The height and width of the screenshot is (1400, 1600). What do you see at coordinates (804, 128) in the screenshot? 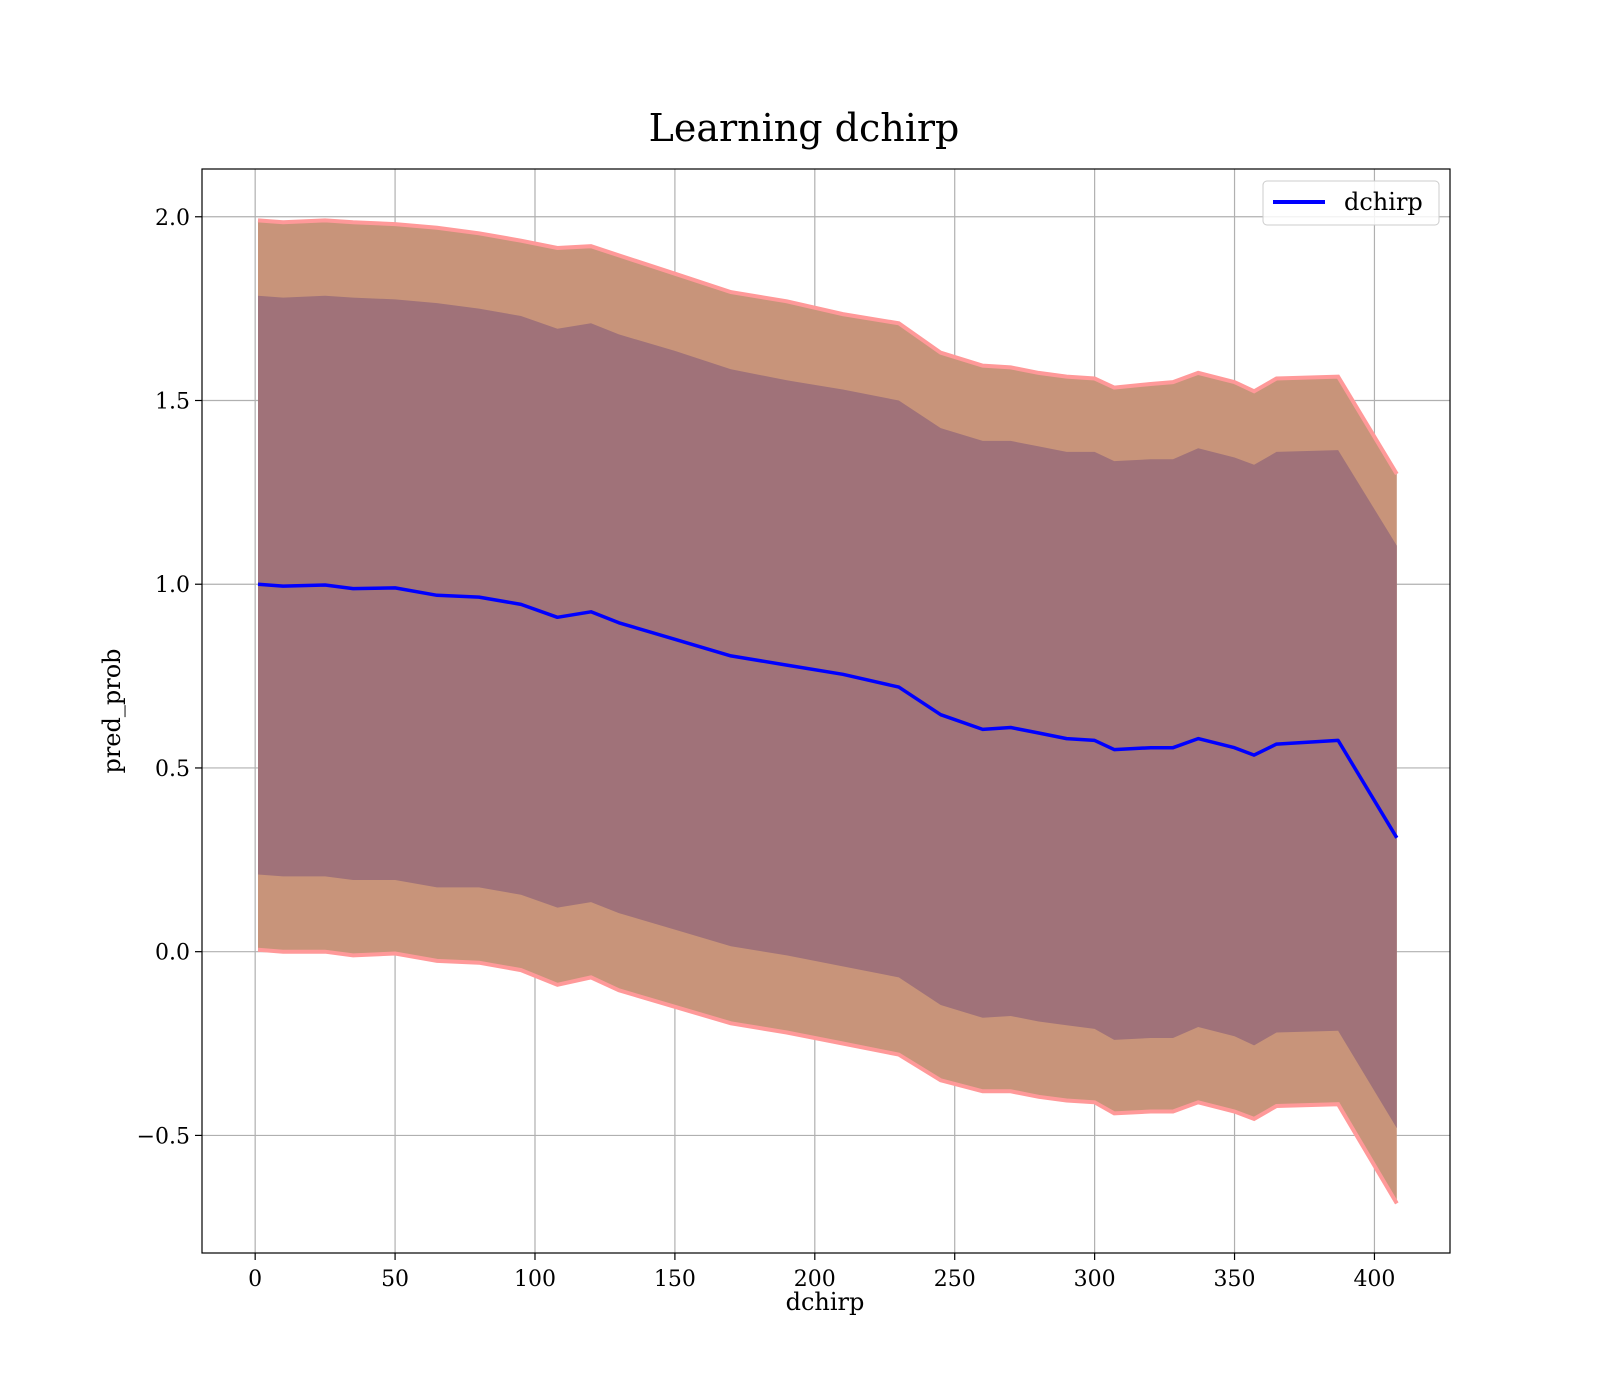
I see `chart-title: Learning dchirp` at bounding box center [804, 128].